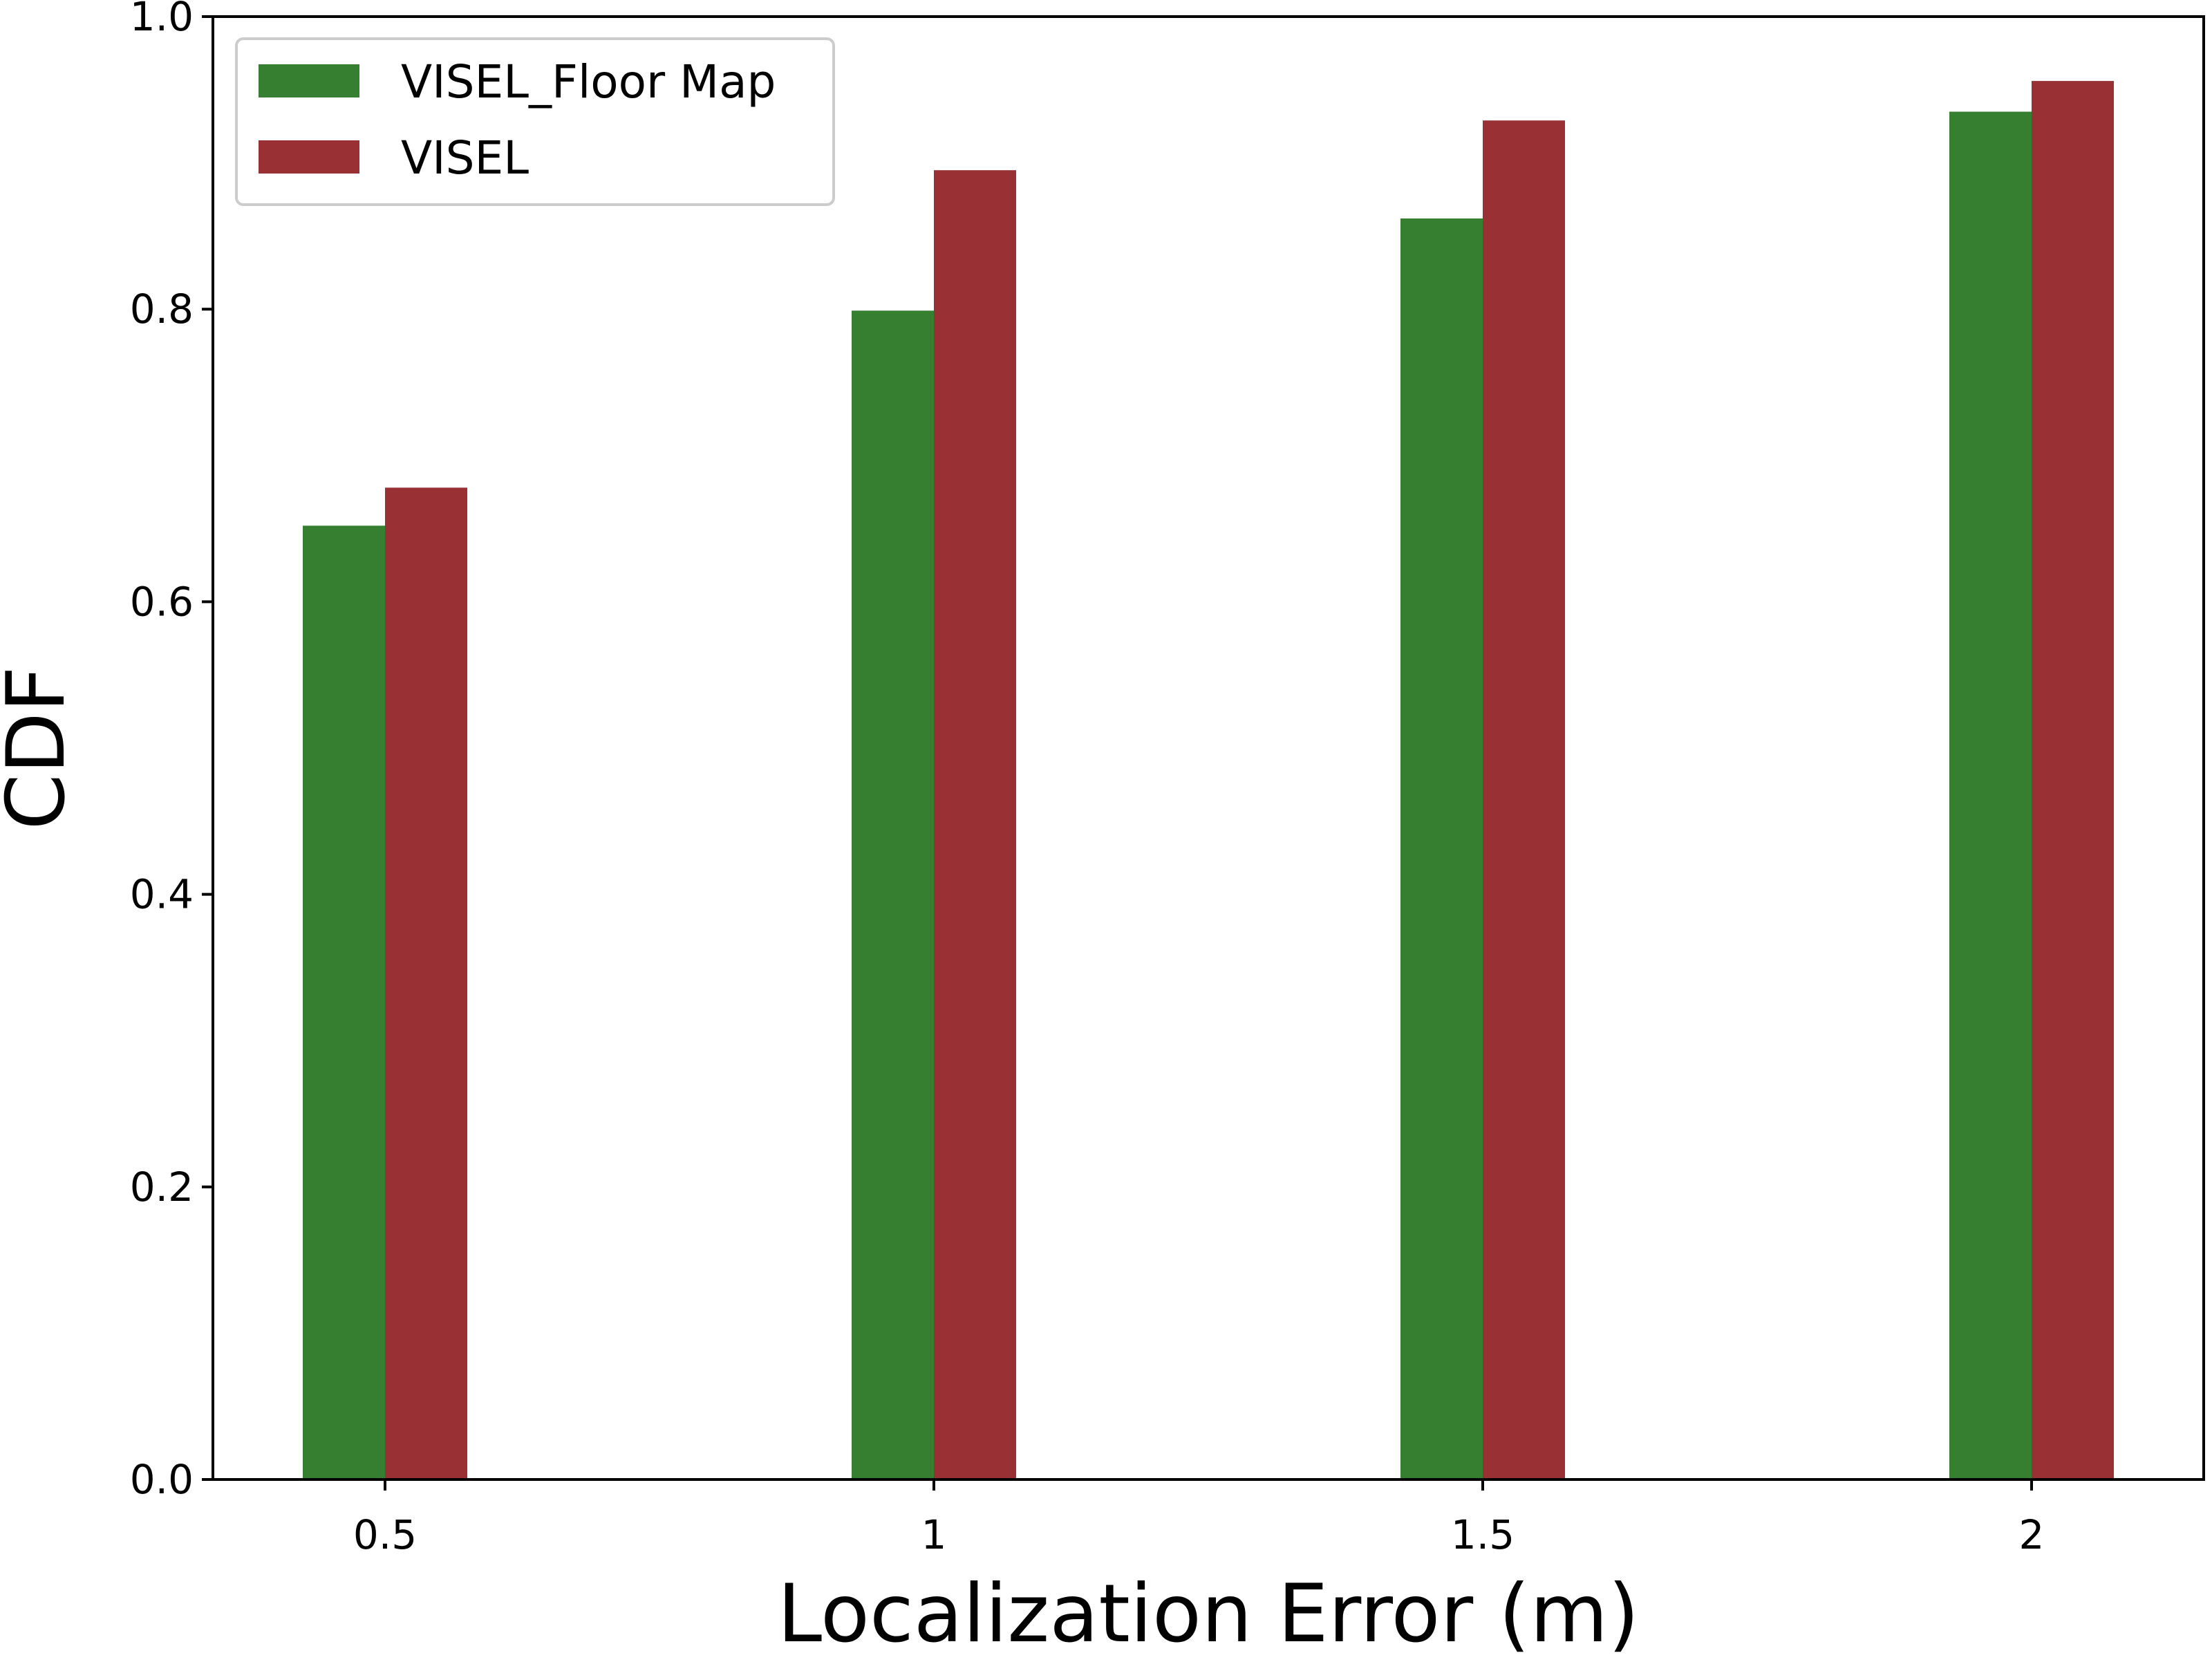  I want to click on bar-visel-0.5, so click(426, 983).